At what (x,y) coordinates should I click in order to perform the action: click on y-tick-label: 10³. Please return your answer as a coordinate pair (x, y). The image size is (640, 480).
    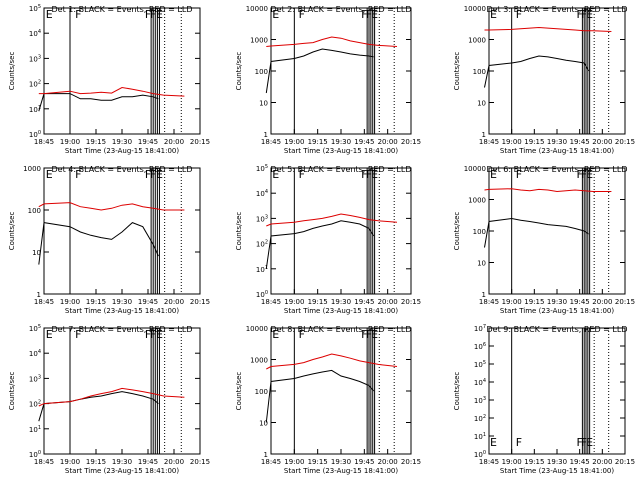
    Looking at the image, I should click on (480, 400).